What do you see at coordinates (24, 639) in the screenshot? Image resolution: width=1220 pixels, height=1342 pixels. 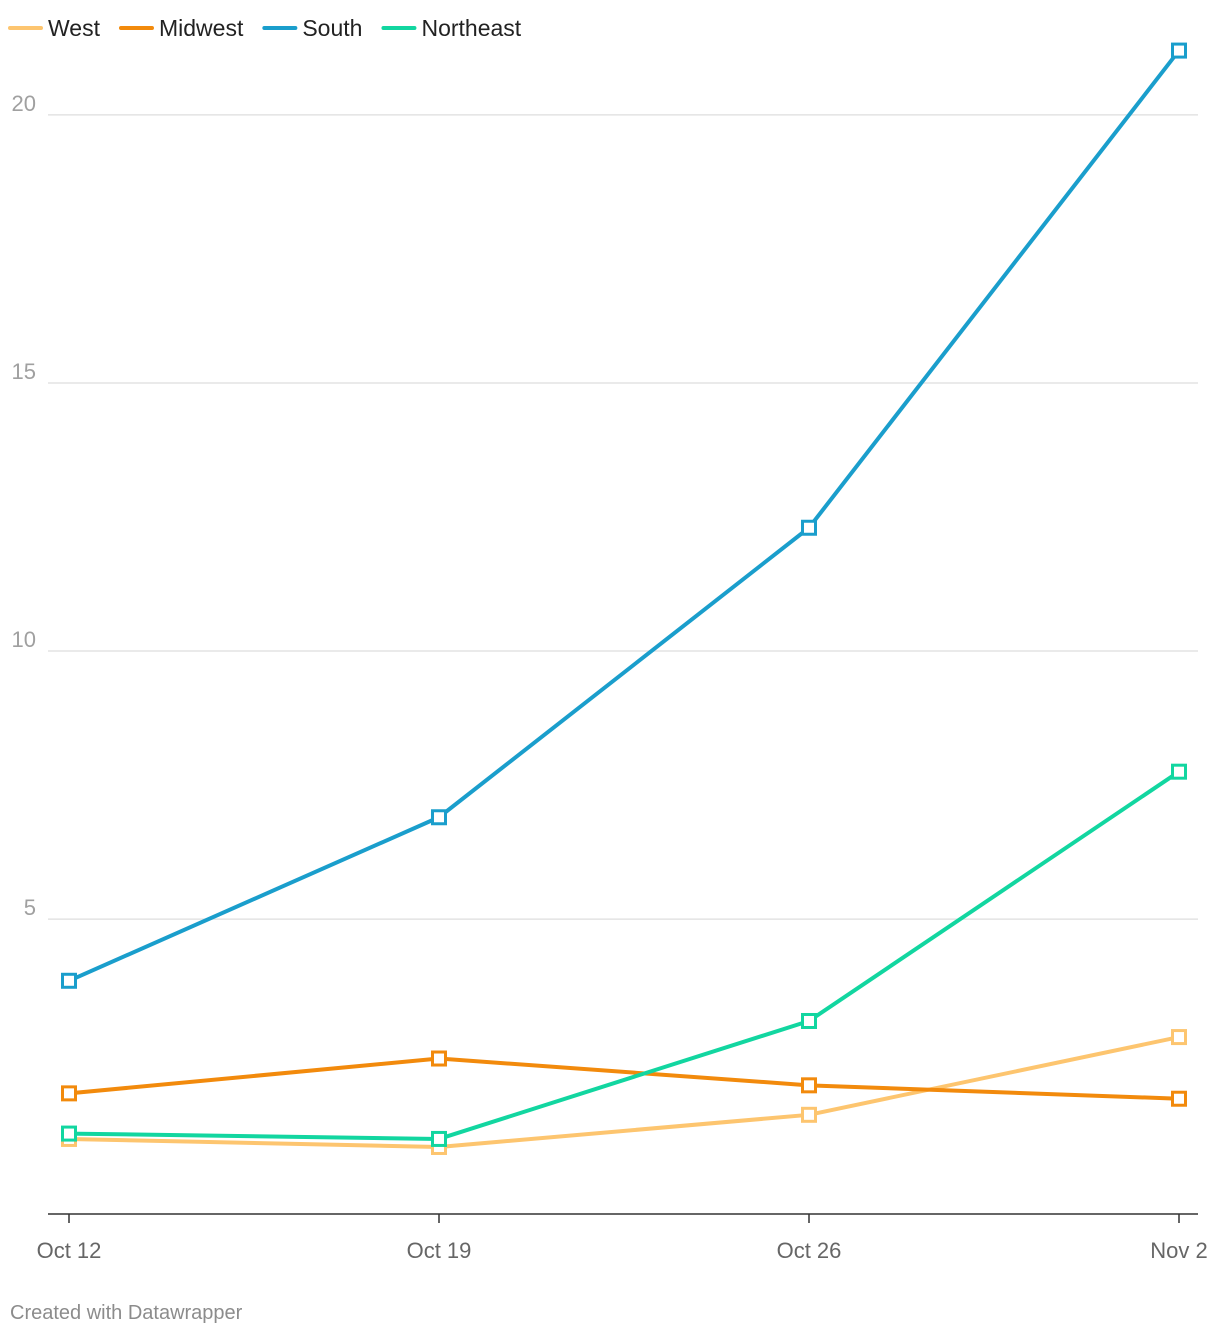 I see `y-tick-label-10: 10` at bounding box center [24, 639].